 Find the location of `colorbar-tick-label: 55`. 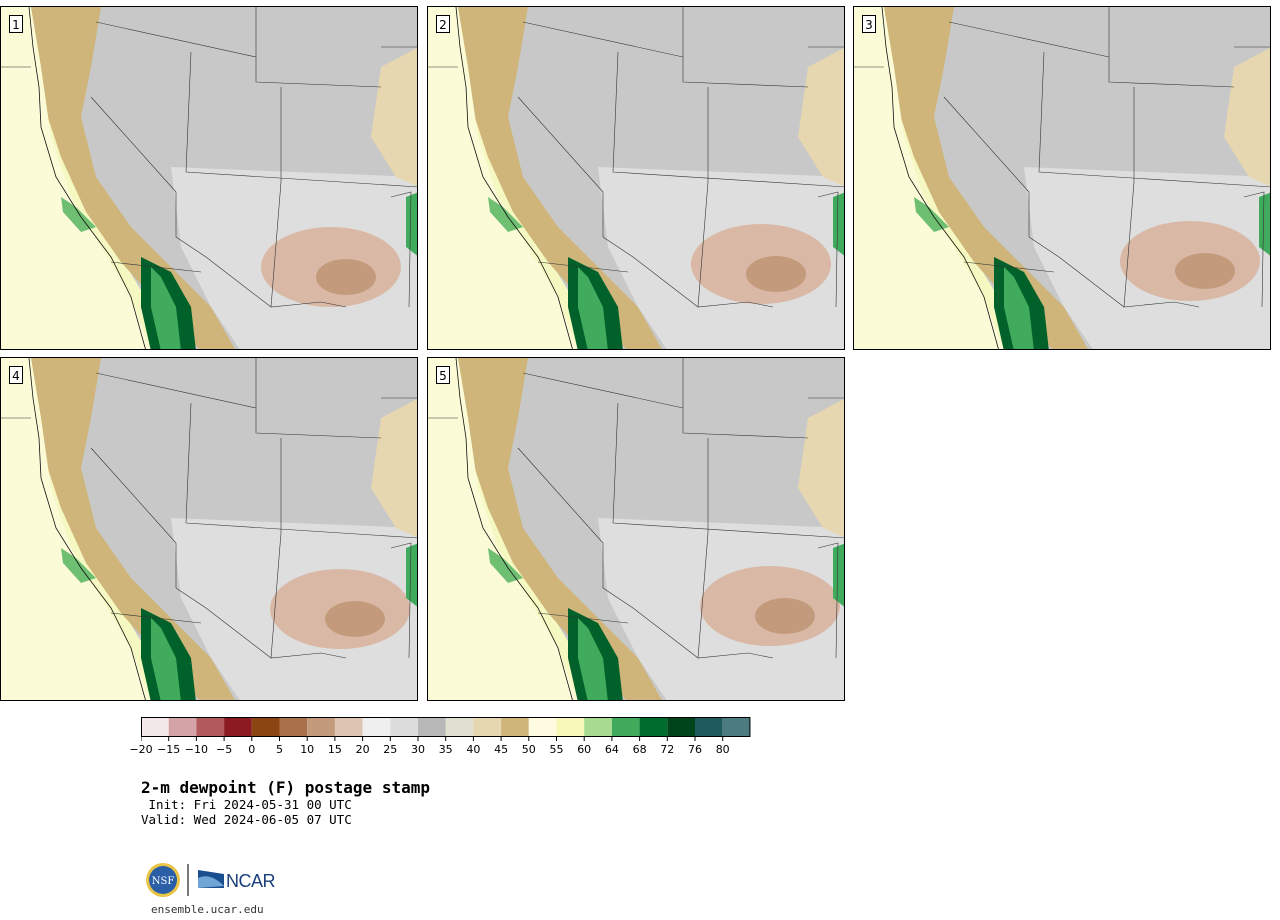

colorbar-tick-label: 55 is located at coordinates (556, 749).